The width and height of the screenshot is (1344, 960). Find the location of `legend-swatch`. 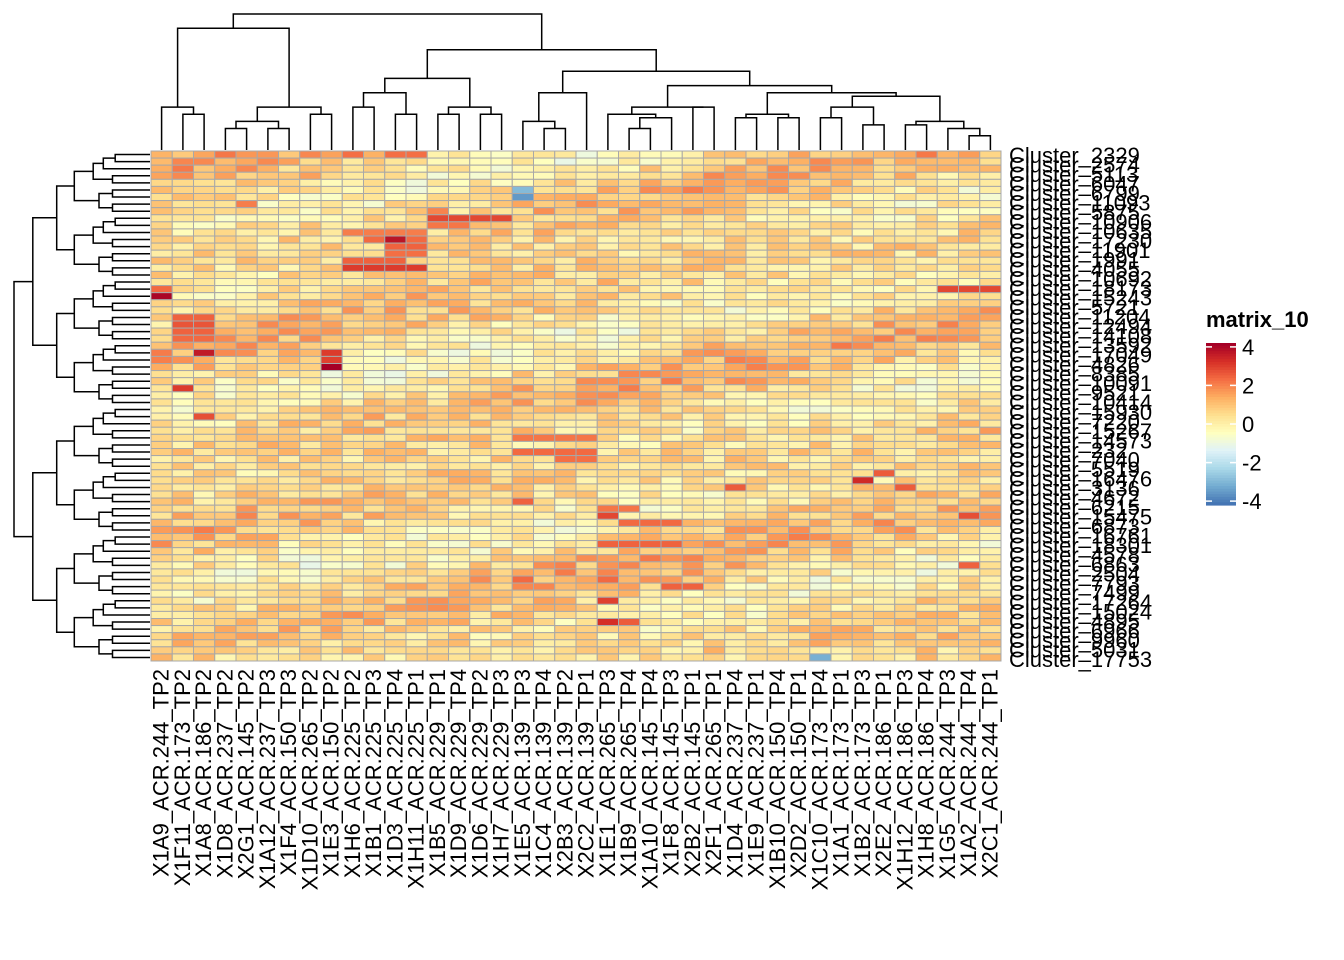

legend-swatch is located at coordinates (1221, 345).